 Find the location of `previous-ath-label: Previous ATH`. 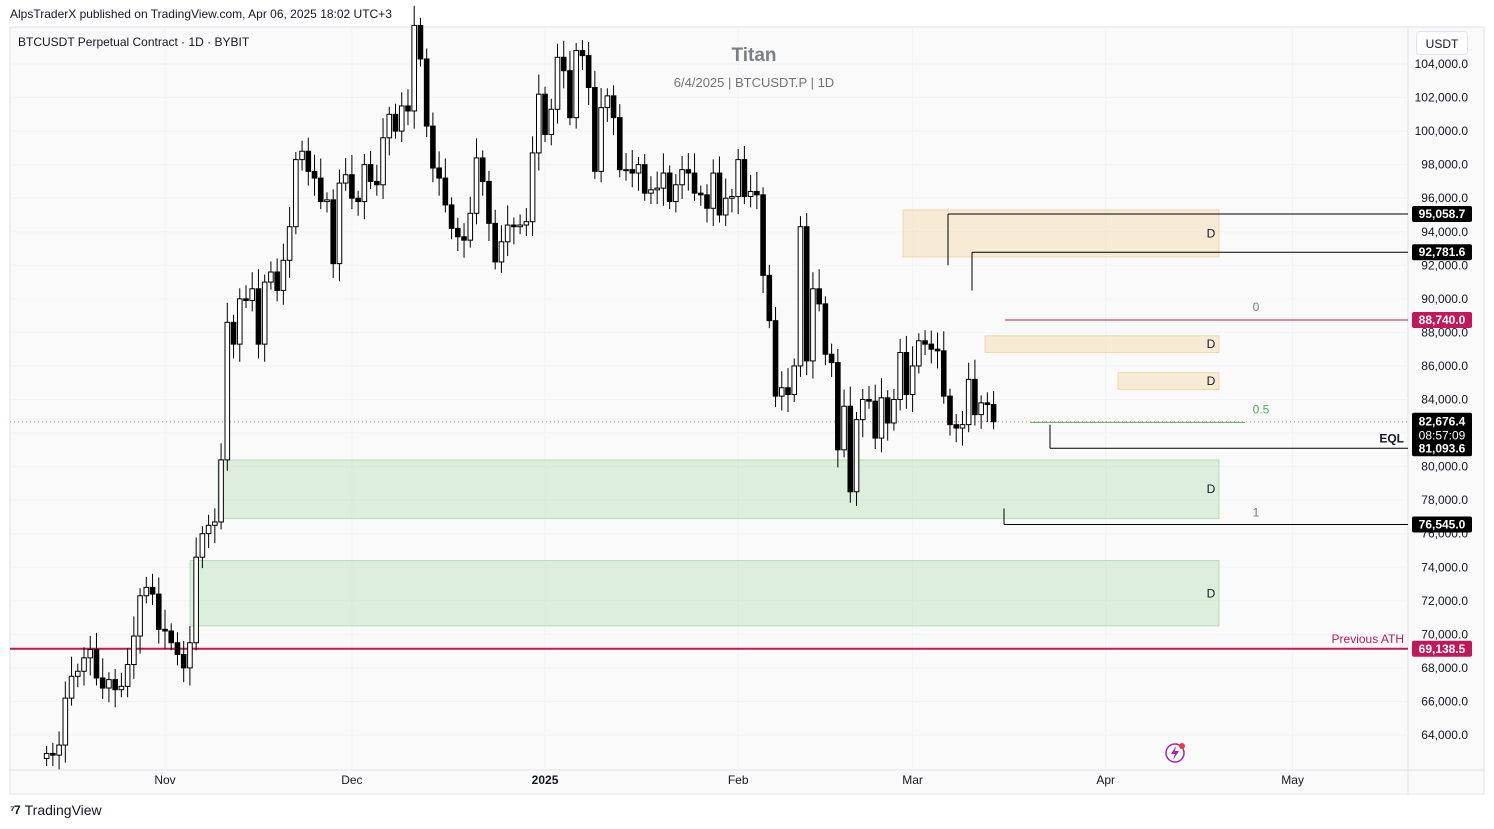

previous-ath-label: Previous ATH is located at coordinates (1368, 639).